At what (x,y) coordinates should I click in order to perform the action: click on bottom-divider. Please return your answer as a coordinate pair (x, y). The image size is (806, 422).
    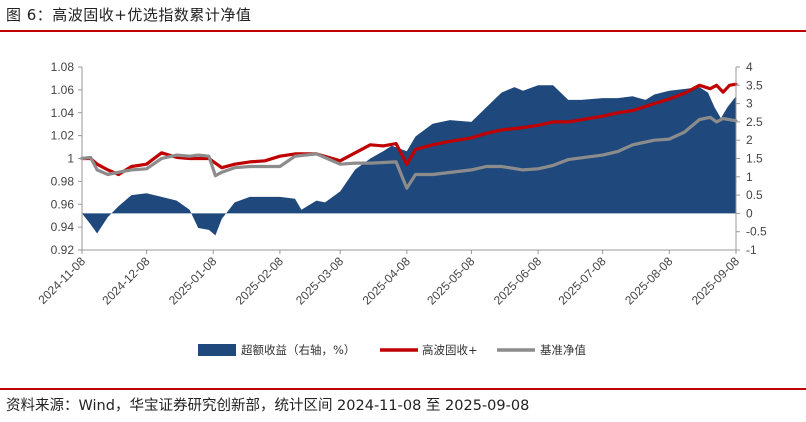
    Looking at the image, I should click on (403, 389).